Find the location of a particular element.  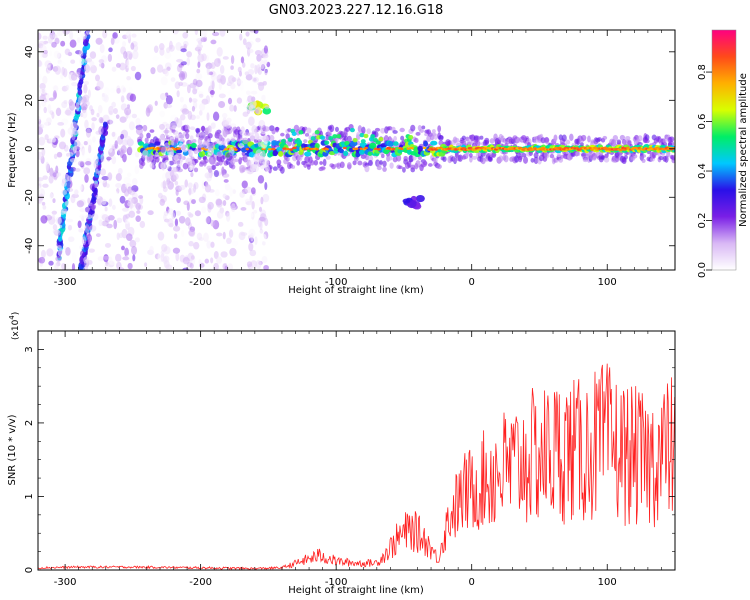

spectrogram-y-tick-label: -20 is located at coordinates (29, 197).